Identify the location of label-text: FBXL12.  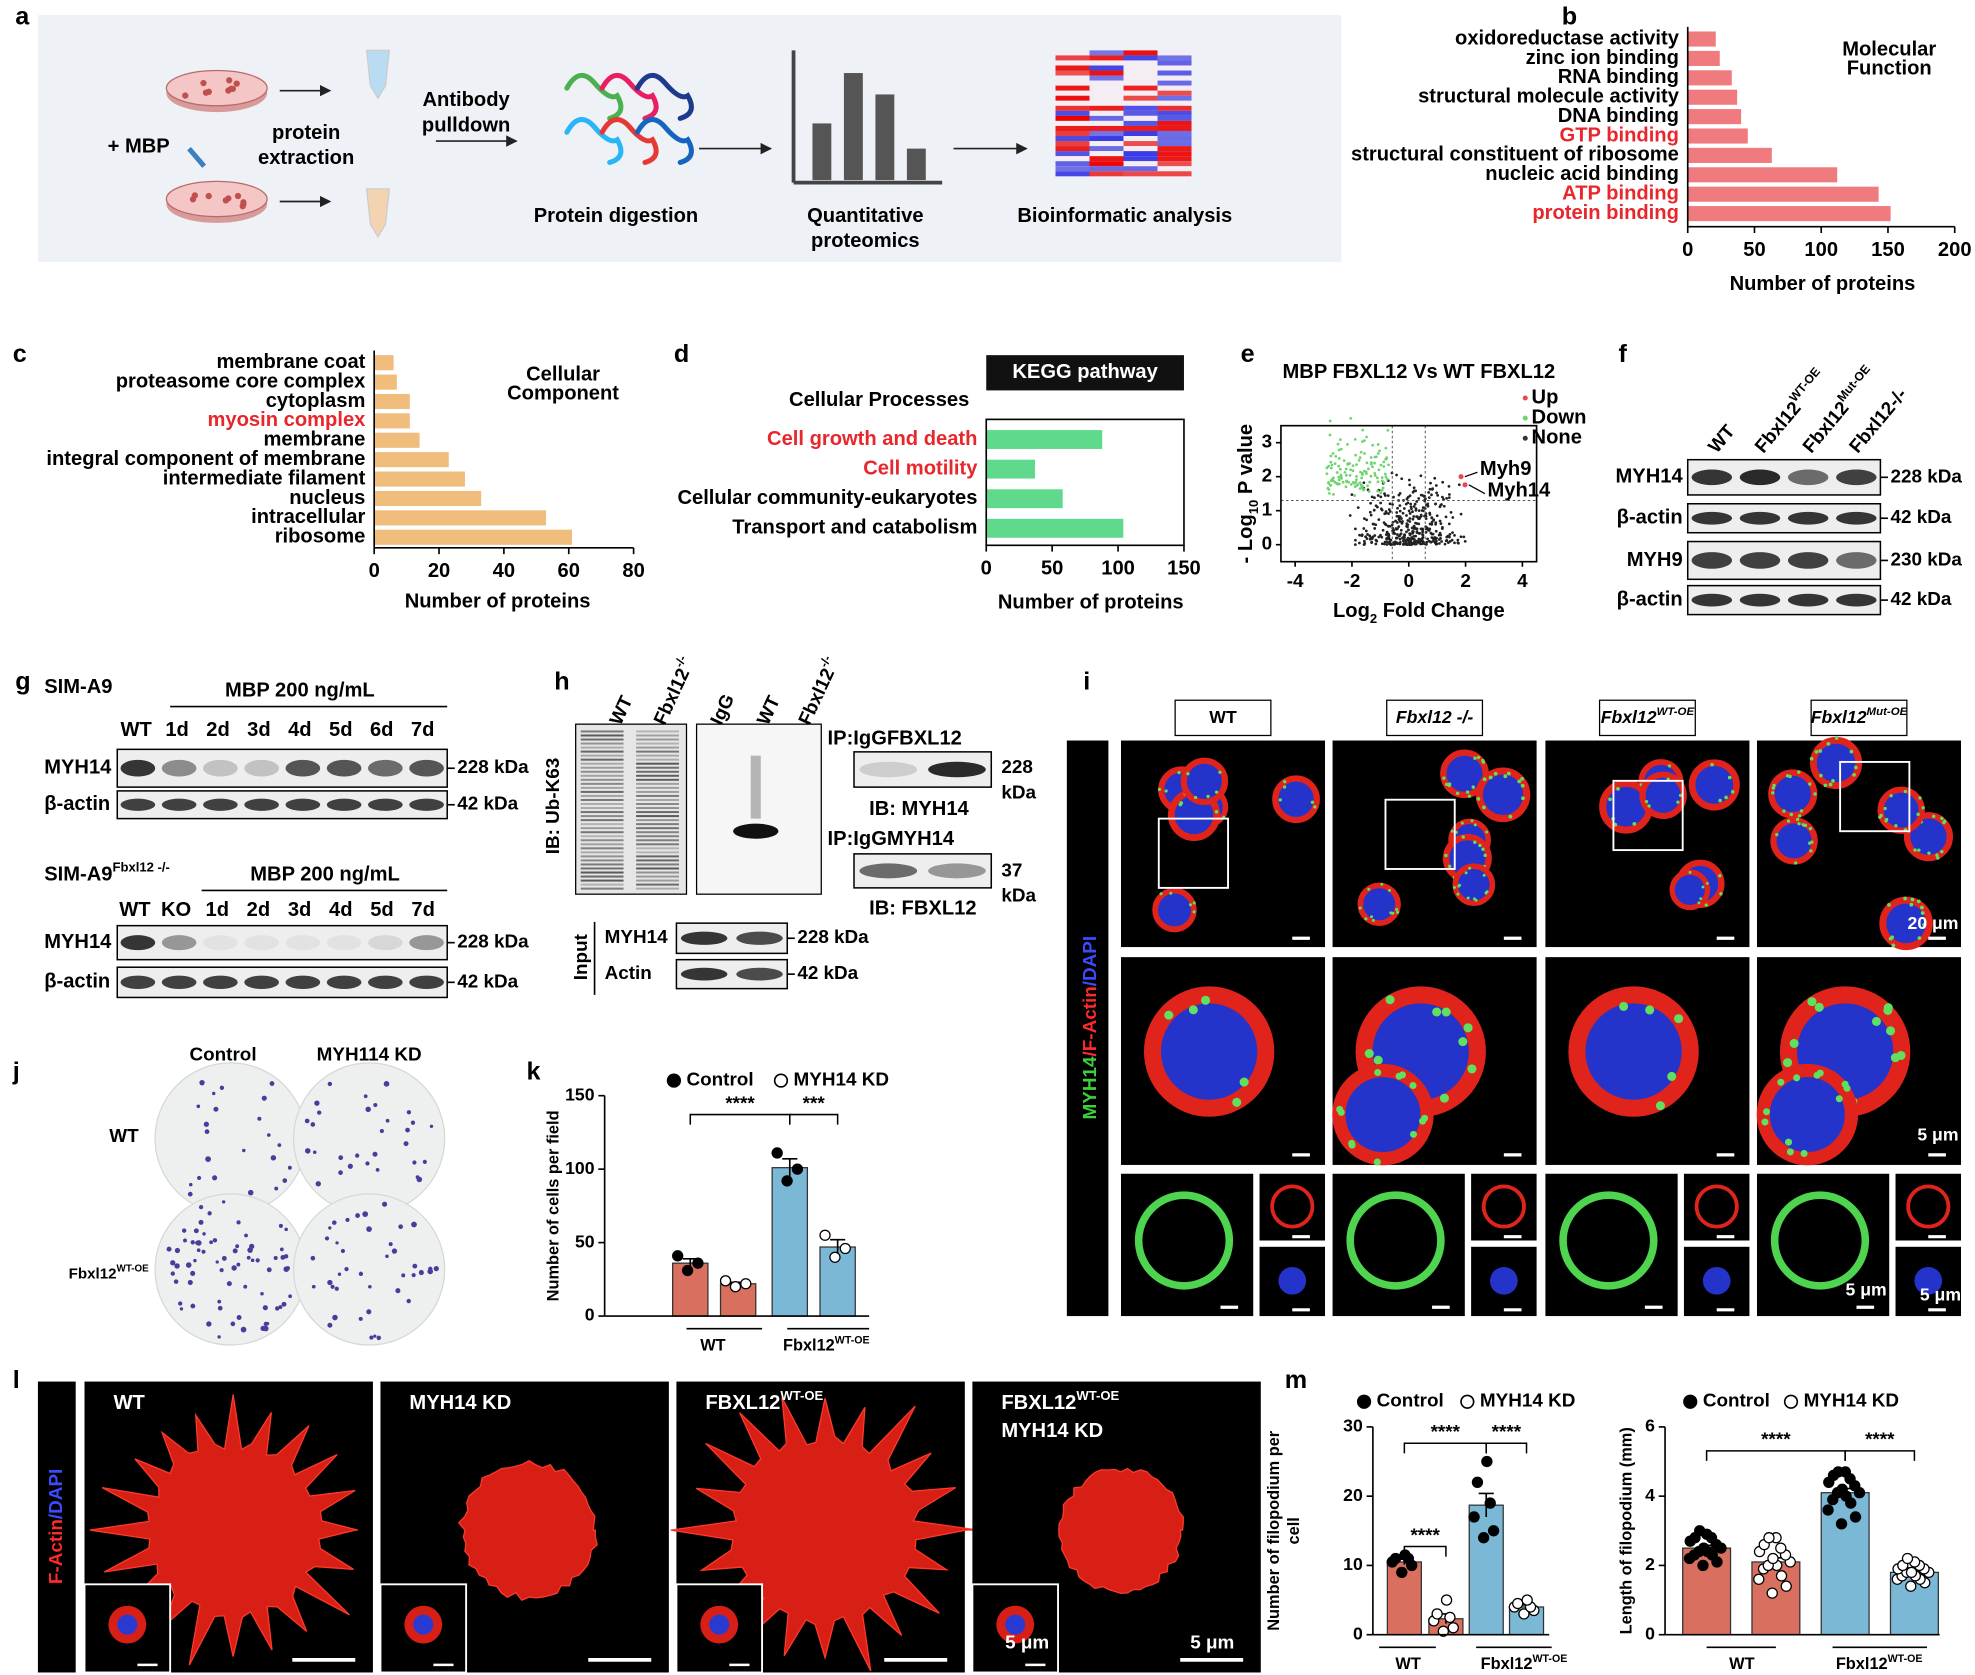
(742, 1404).